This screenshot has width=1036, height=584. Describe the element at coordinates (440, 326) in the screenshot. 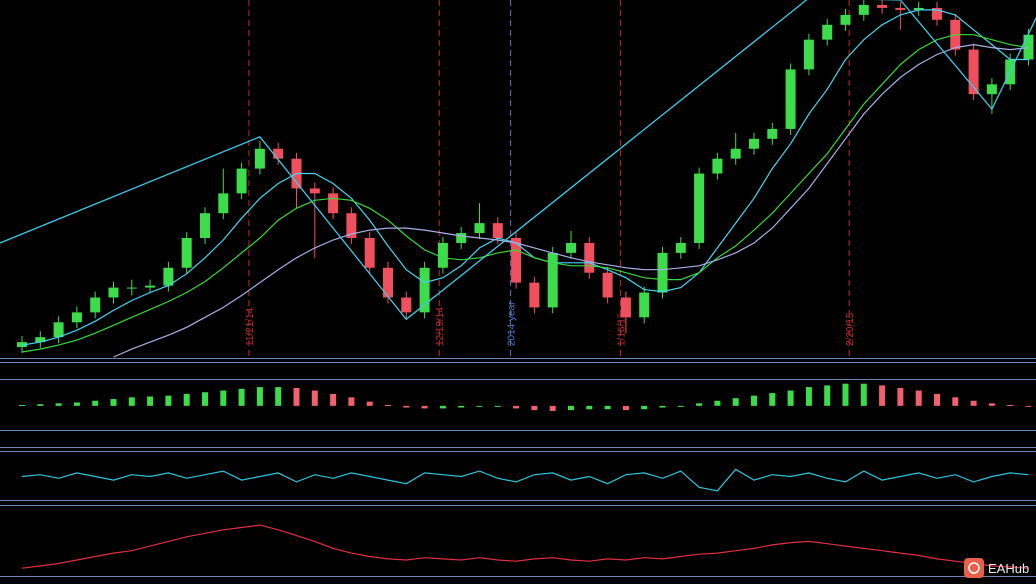

I see `date-marker-label: 12/19/14` at that location.